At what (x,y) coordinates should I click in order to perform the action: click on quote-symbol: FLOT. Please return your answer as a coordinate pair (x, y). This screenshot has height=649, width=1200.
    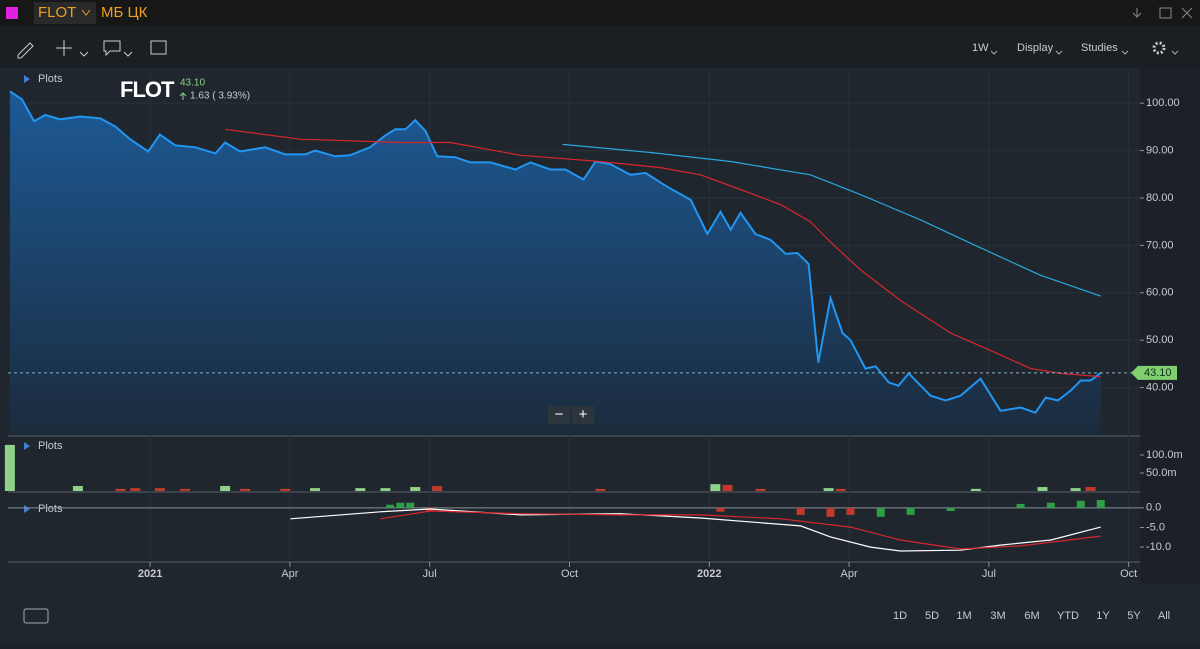
    Looking at the image, I should click on (147, 89).